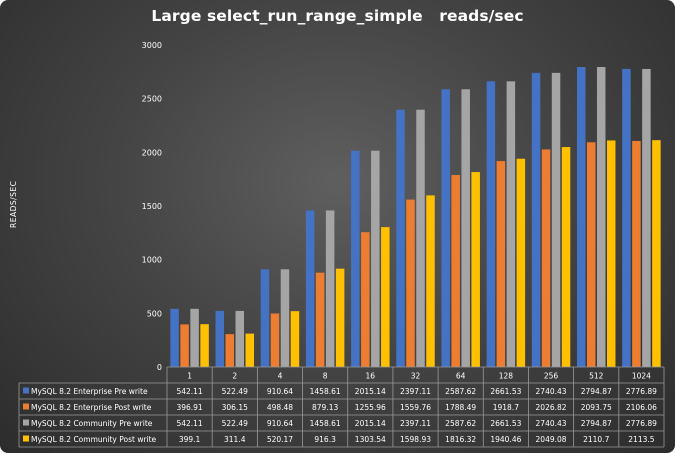 The image size is (675, 453). Describe the element at coordinates (461, 376) in the screenshot. I see `x-tick-label: 64` at that location.